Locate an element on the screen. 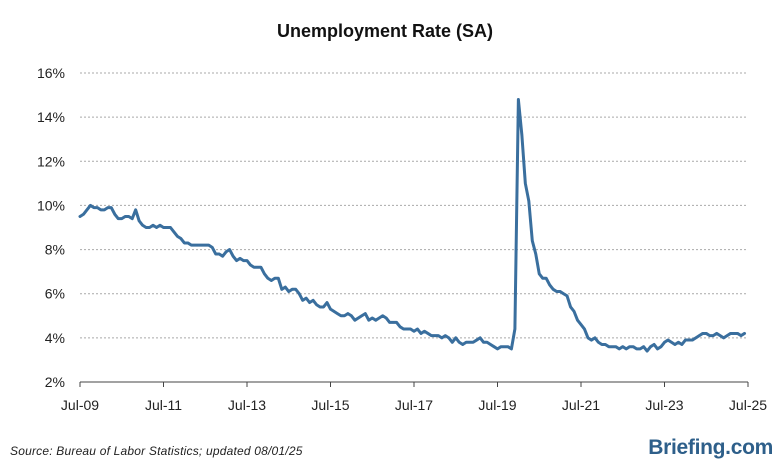 This screenshot has height=474, width=783. x-tick-label: Jul-19 is located at coordinates (497, 405).